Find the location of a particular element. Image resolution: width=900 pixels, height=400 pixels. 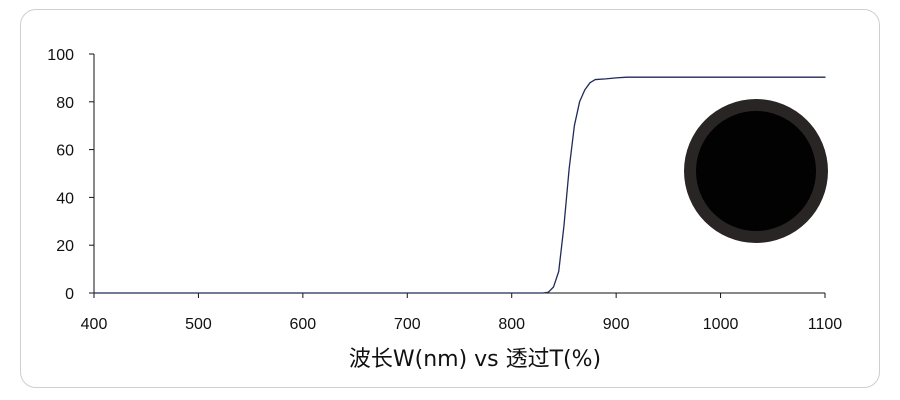

x-tick-label: 400 is located at coordinates (94, 324).